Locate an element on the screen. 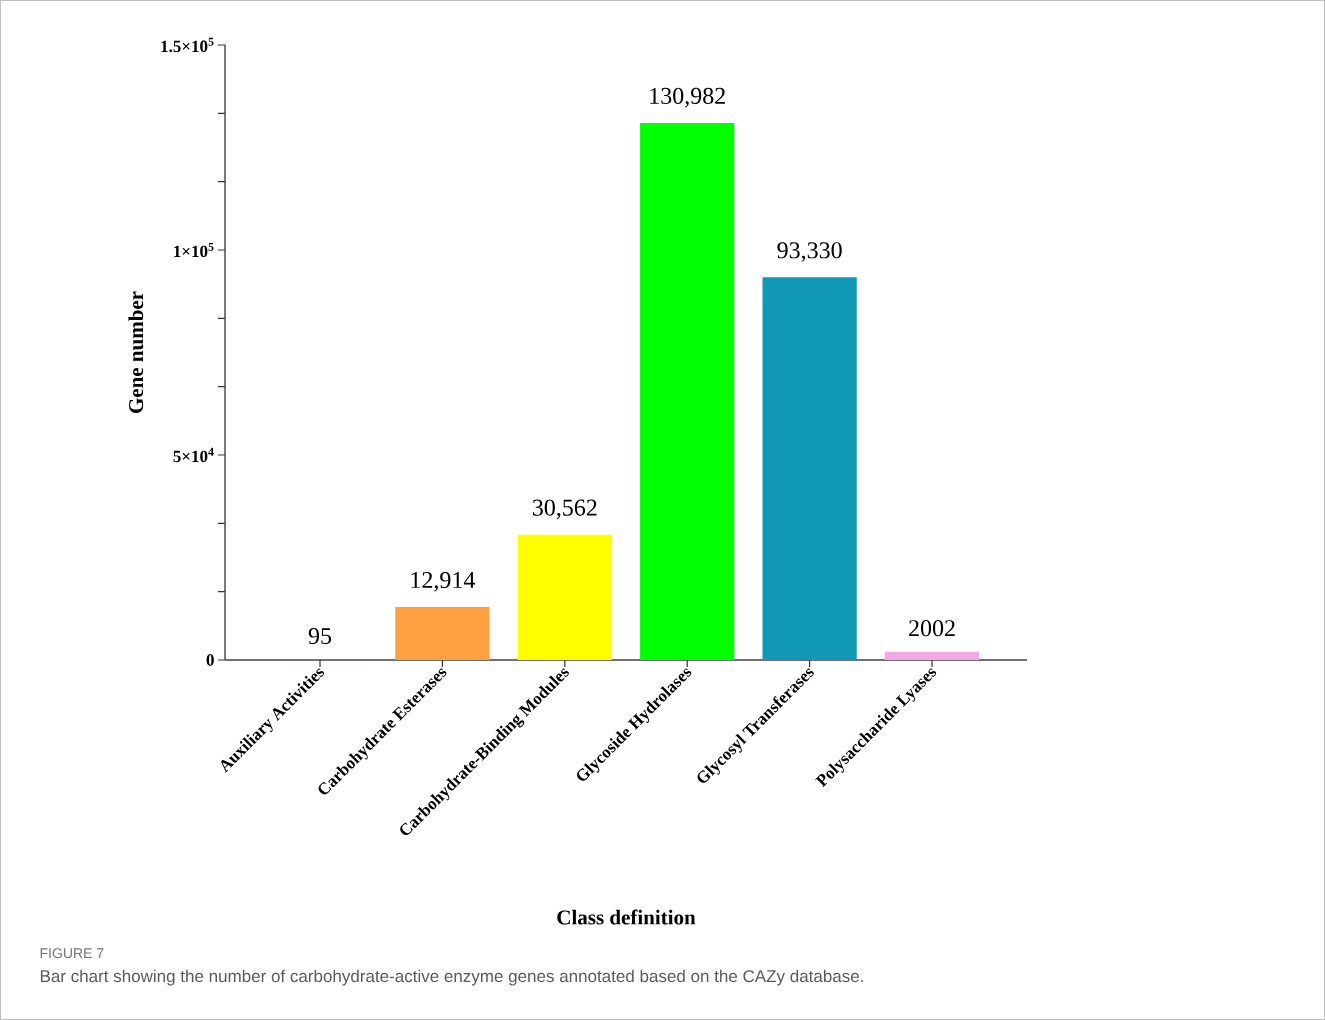 The width and height of the screenshot is (1325, 1020). y-tick-label: 1×10$^{5}$ is located at coordinates (194, 250).